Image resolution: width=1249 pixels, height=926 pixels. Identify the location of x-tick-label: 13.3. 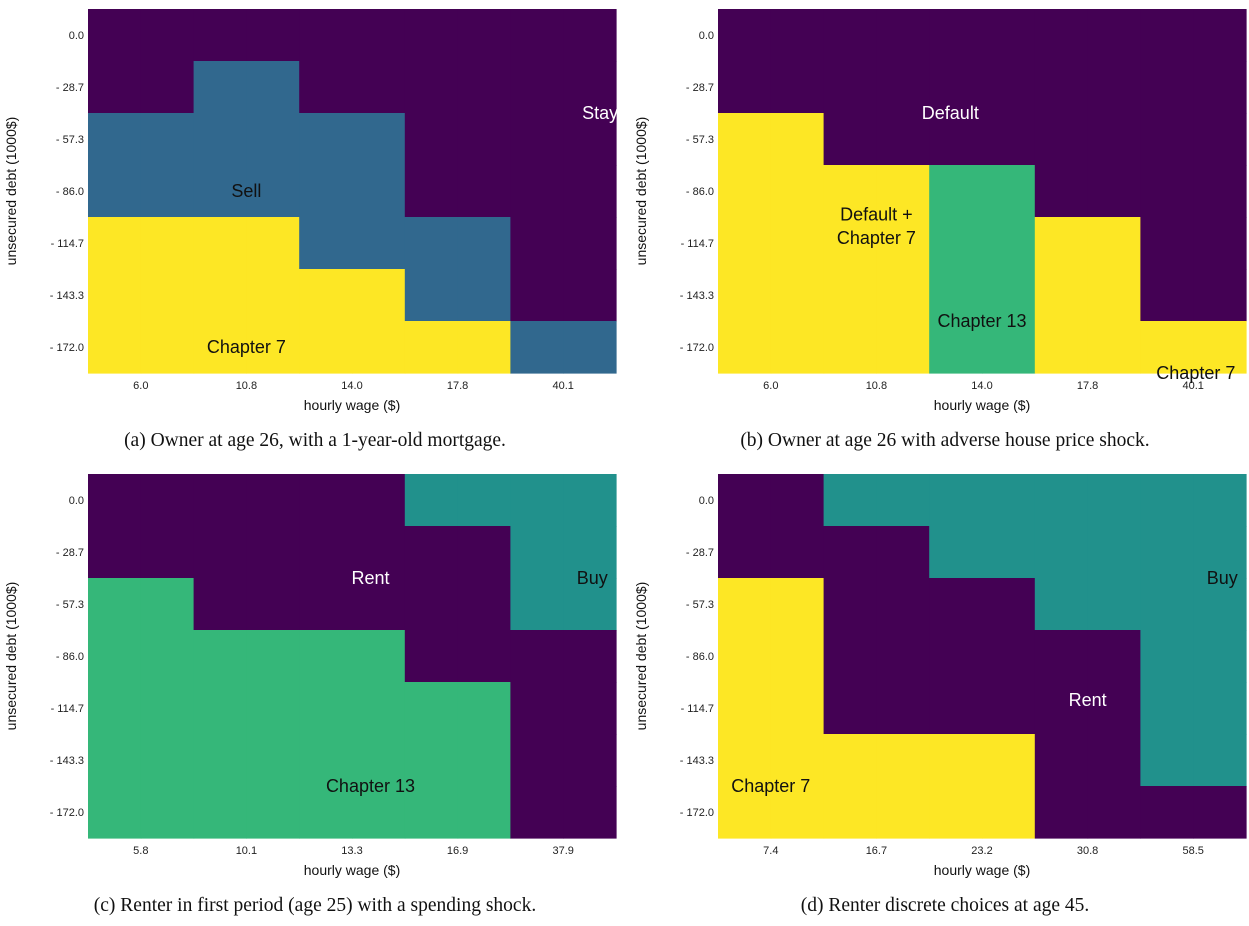
(351, 851).